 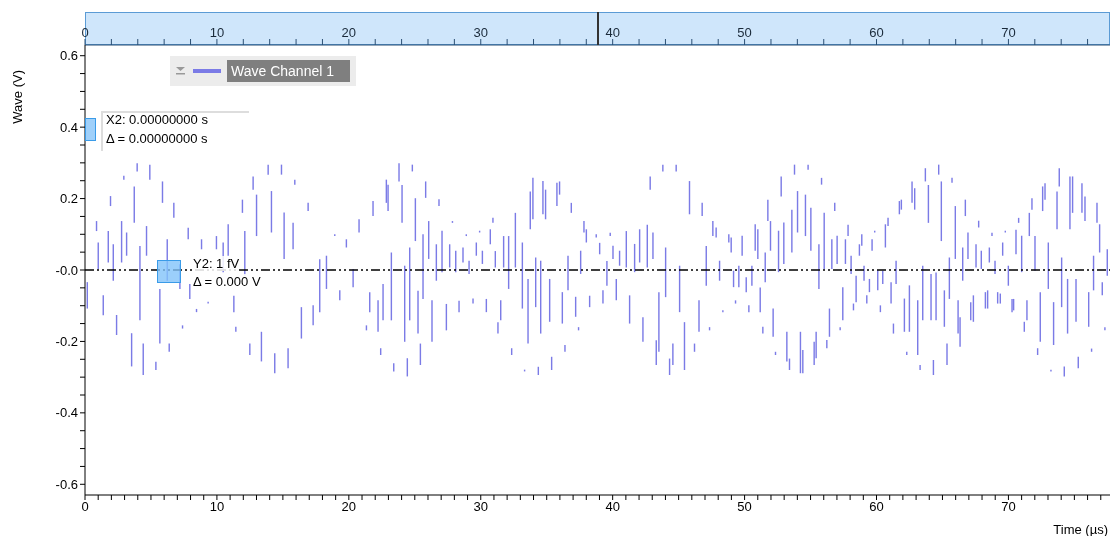 What do you see at coordinates (157, 138) in the screenshot?
I see `annotation: Δ = 0.00000000 s` at bounding box center [157, 138].